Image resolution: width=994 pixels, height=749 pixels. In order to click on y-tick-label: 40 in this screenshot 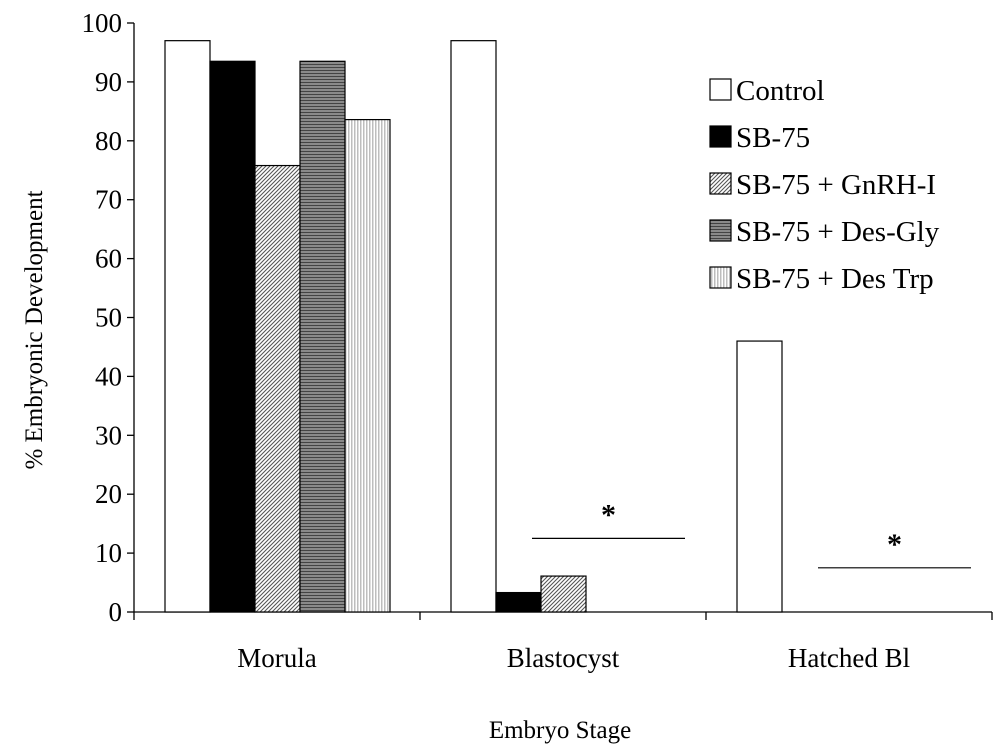, I will do `click(108, 376)`.